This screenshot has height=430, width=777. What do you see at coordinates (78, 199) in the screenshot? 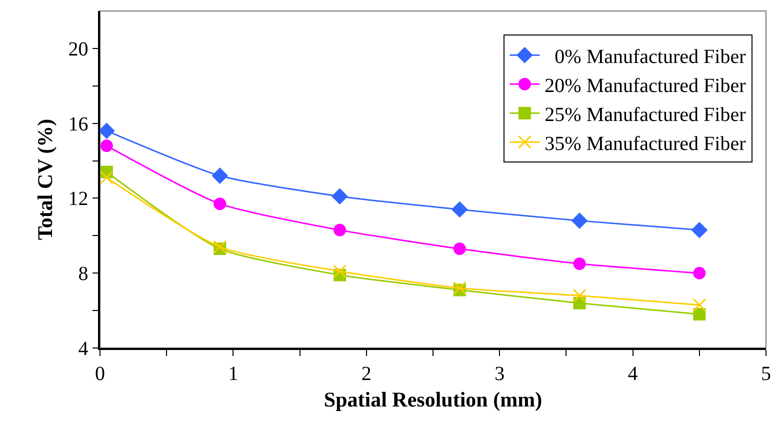
I see `y-tick-label: 12` at bounding box center [78, 199].